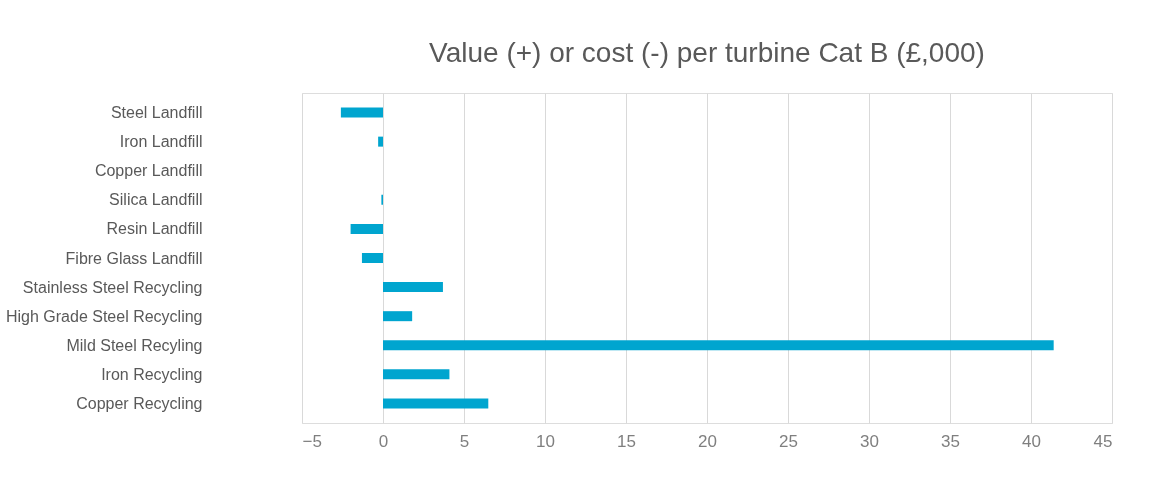  I want to click on y-tick-label: Mild Steel Recyling, so click(134, 345).